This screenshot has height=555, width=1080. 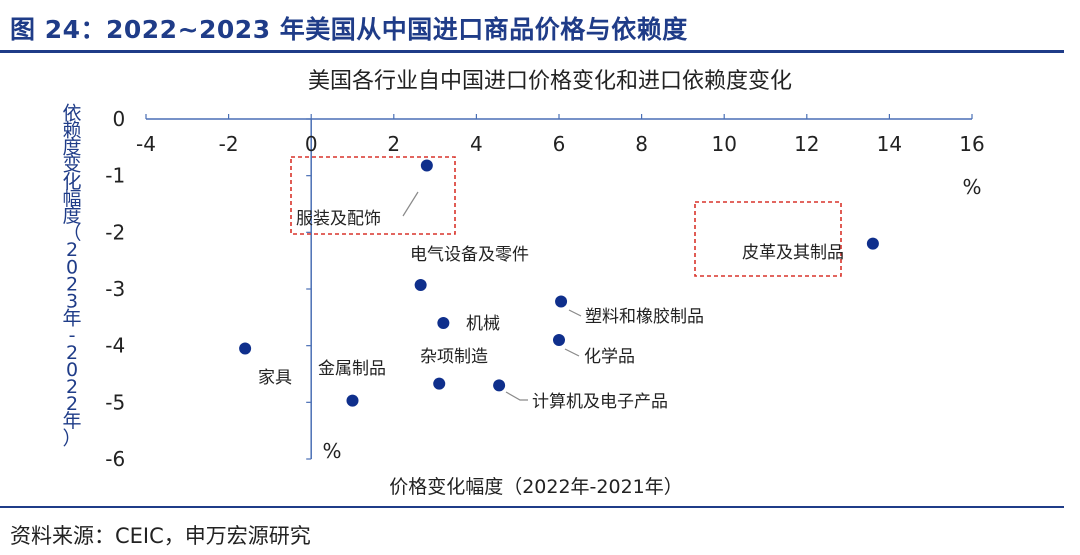 What do you see at coordinates (71, 199) in the screenshot?
I see `y-axis-title-char: 幅` at bounding box center [71, 199].